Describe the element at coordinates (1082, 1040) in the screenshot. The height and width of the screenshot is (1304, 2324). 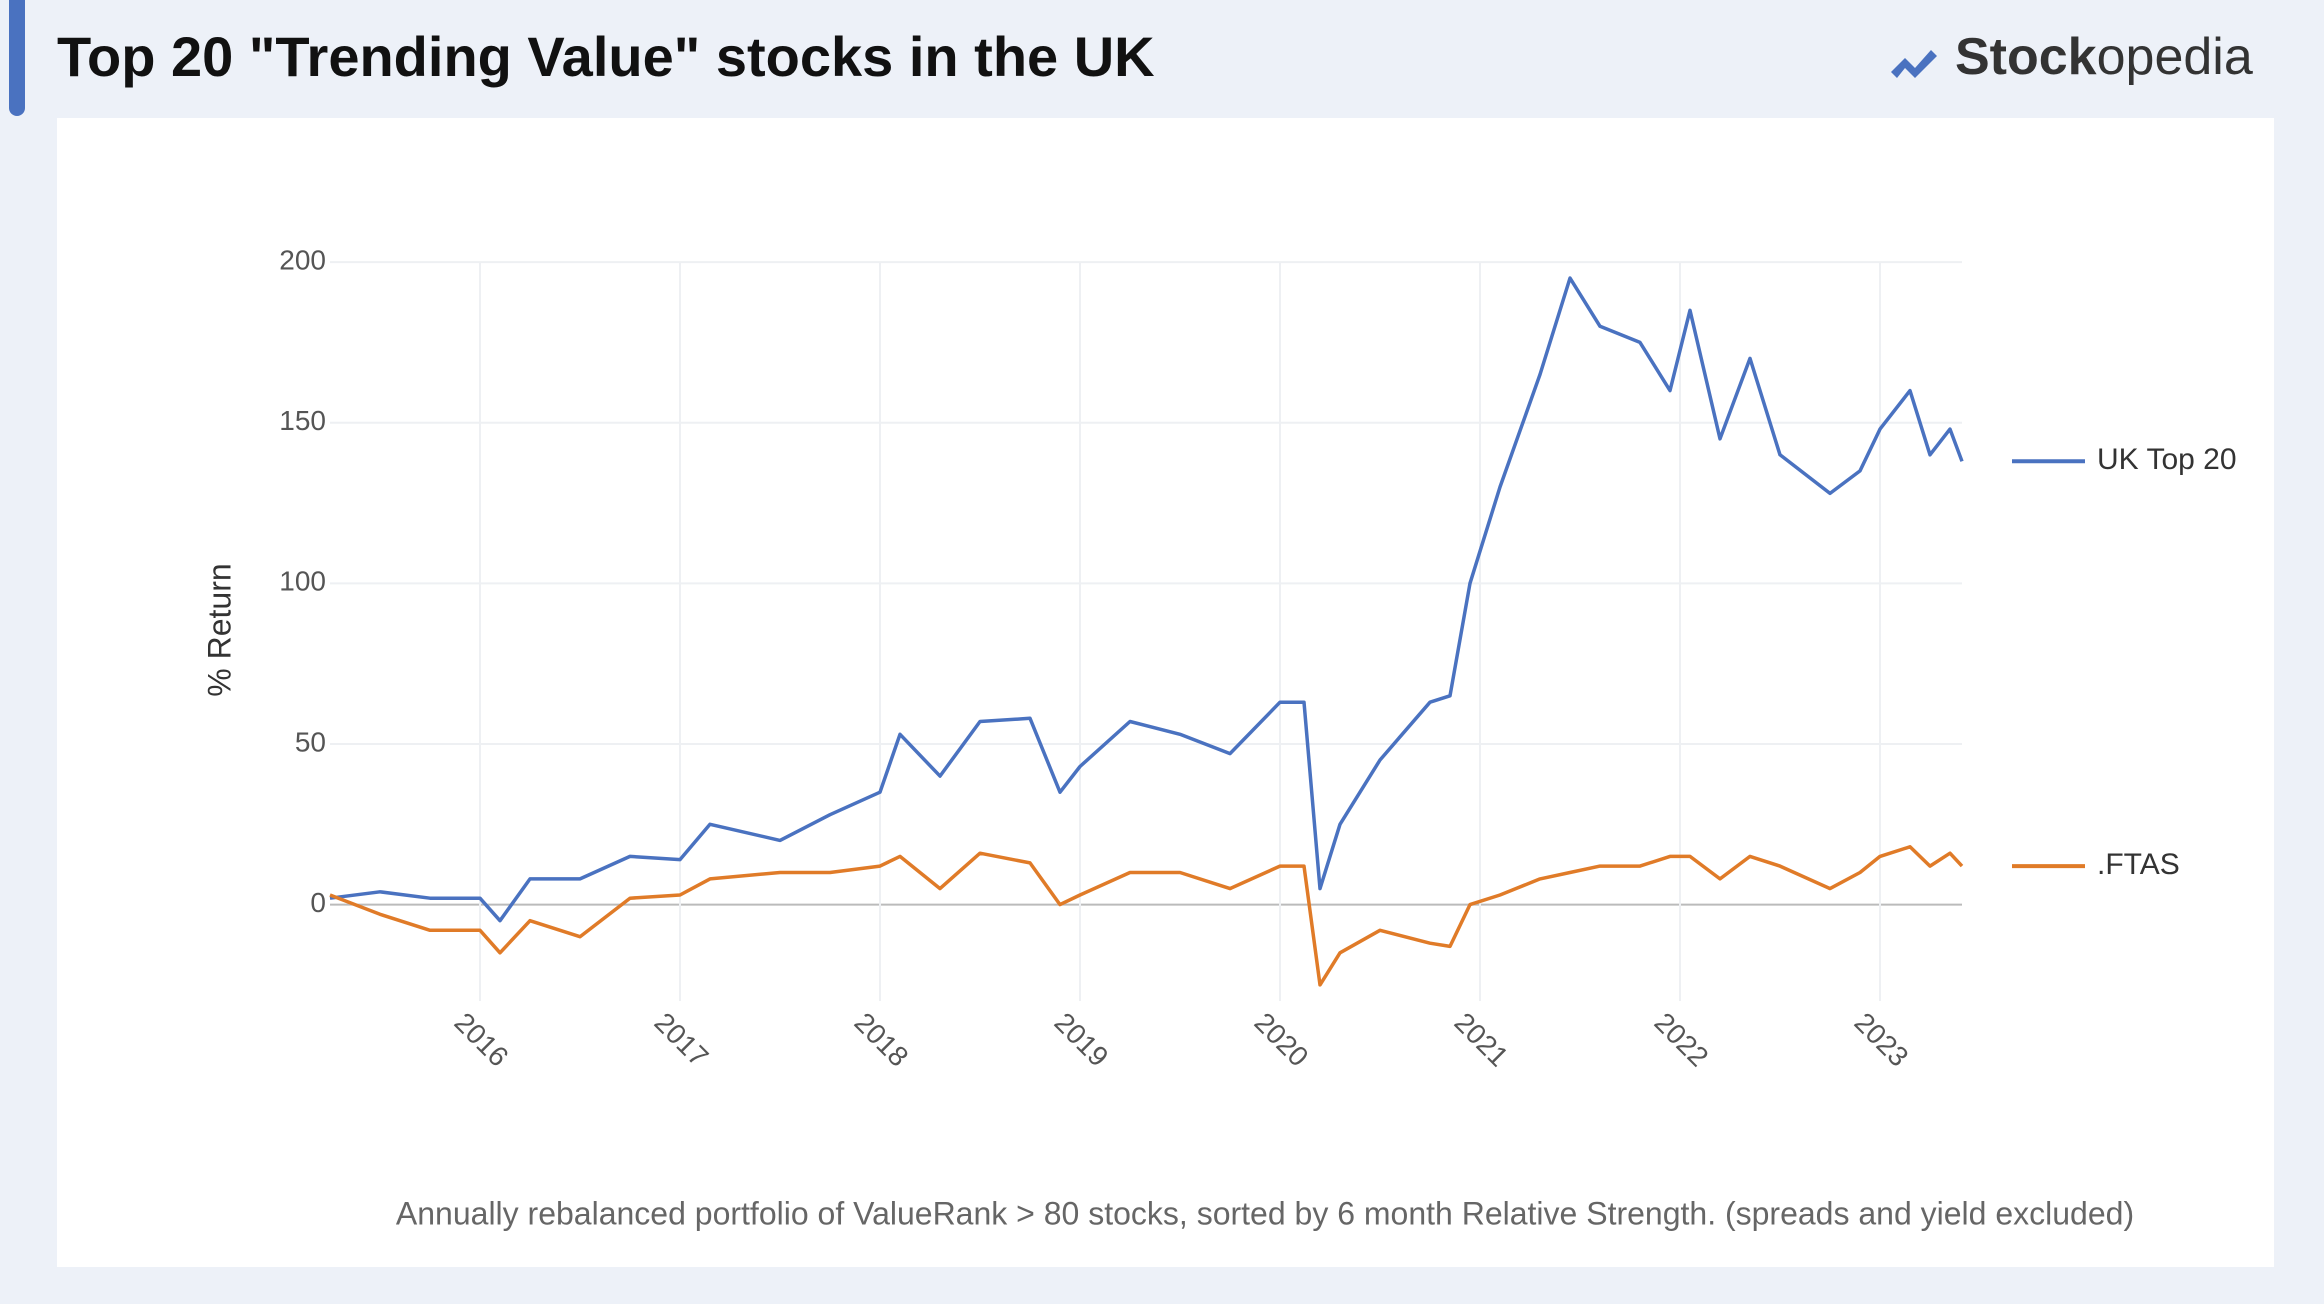
I see `x-tick-label: 2019` at that location.